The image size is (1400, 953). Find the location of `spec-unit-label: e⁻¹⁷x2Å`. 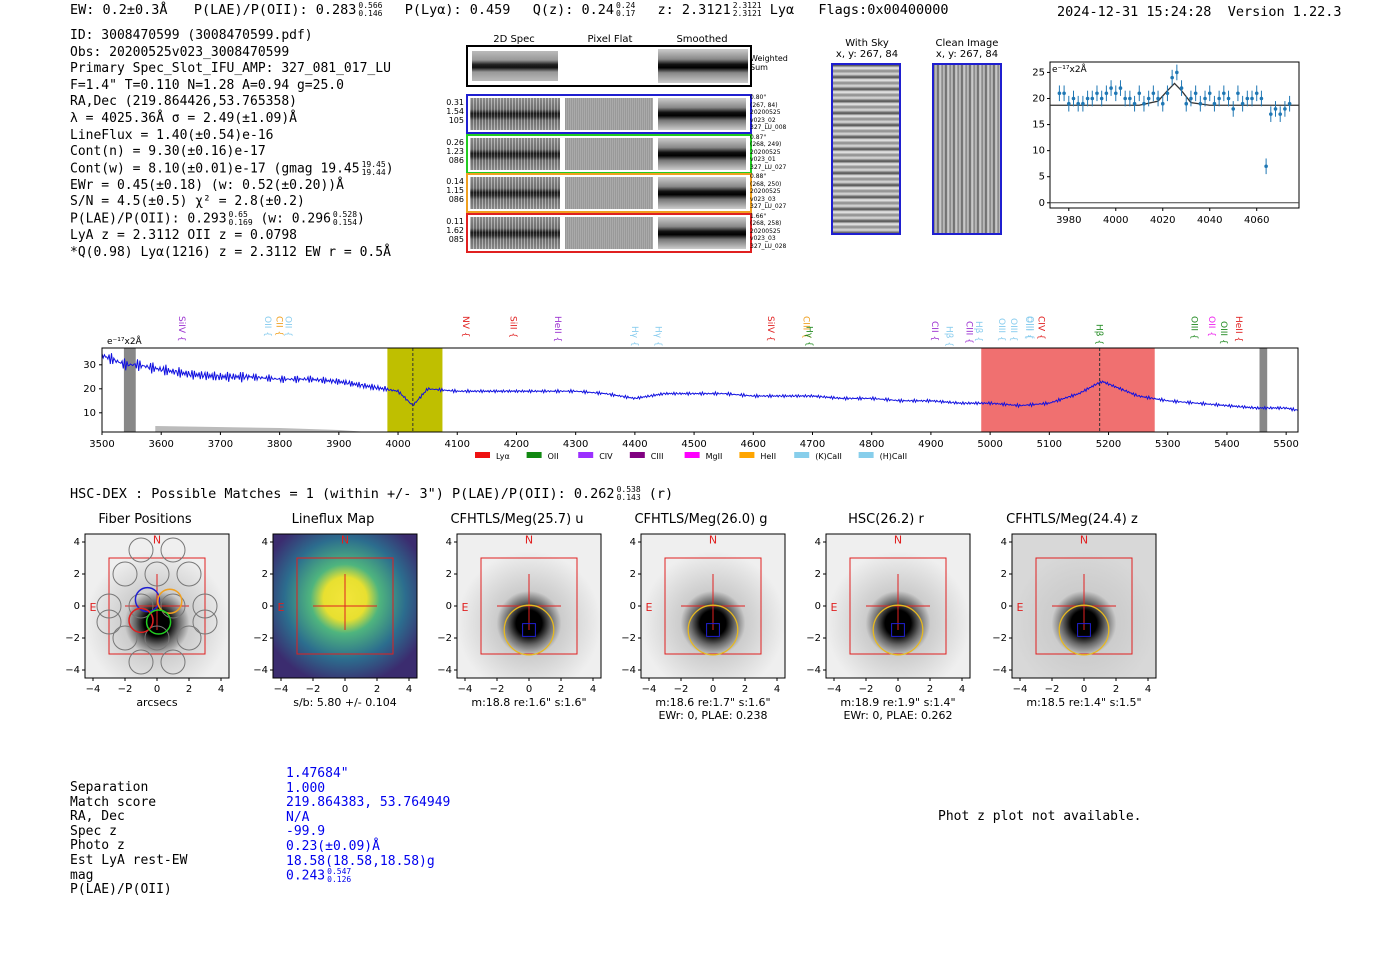

spec-unit-label: e⁻¹⁷x2Å is located at coordinates (125, 341).